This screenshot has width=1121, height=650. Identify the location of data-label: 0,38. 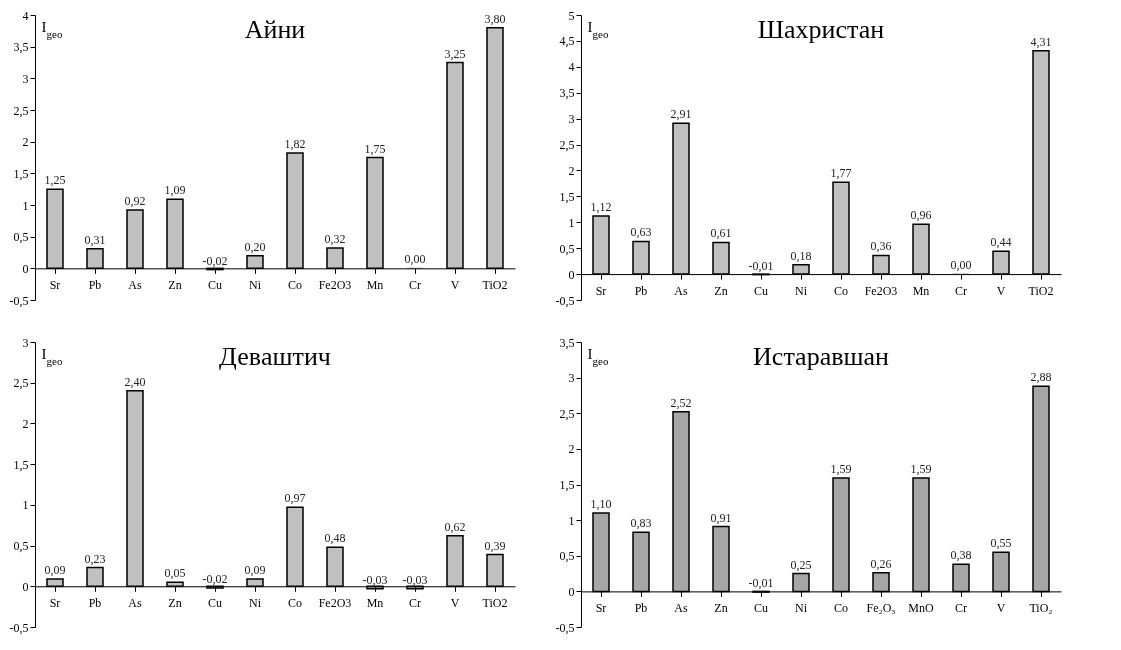
(961, 555).